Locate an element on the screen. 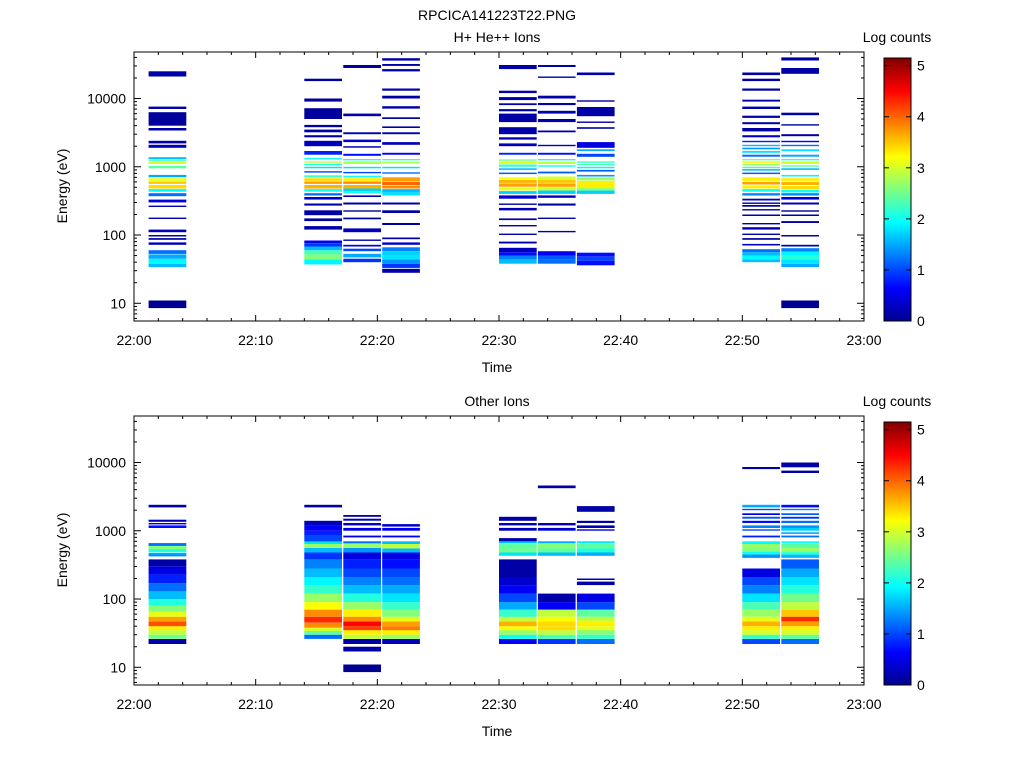 This screenshot has height=773, width=1024. colorbar-tick-label: 5 is located at coordinates (921, 66).